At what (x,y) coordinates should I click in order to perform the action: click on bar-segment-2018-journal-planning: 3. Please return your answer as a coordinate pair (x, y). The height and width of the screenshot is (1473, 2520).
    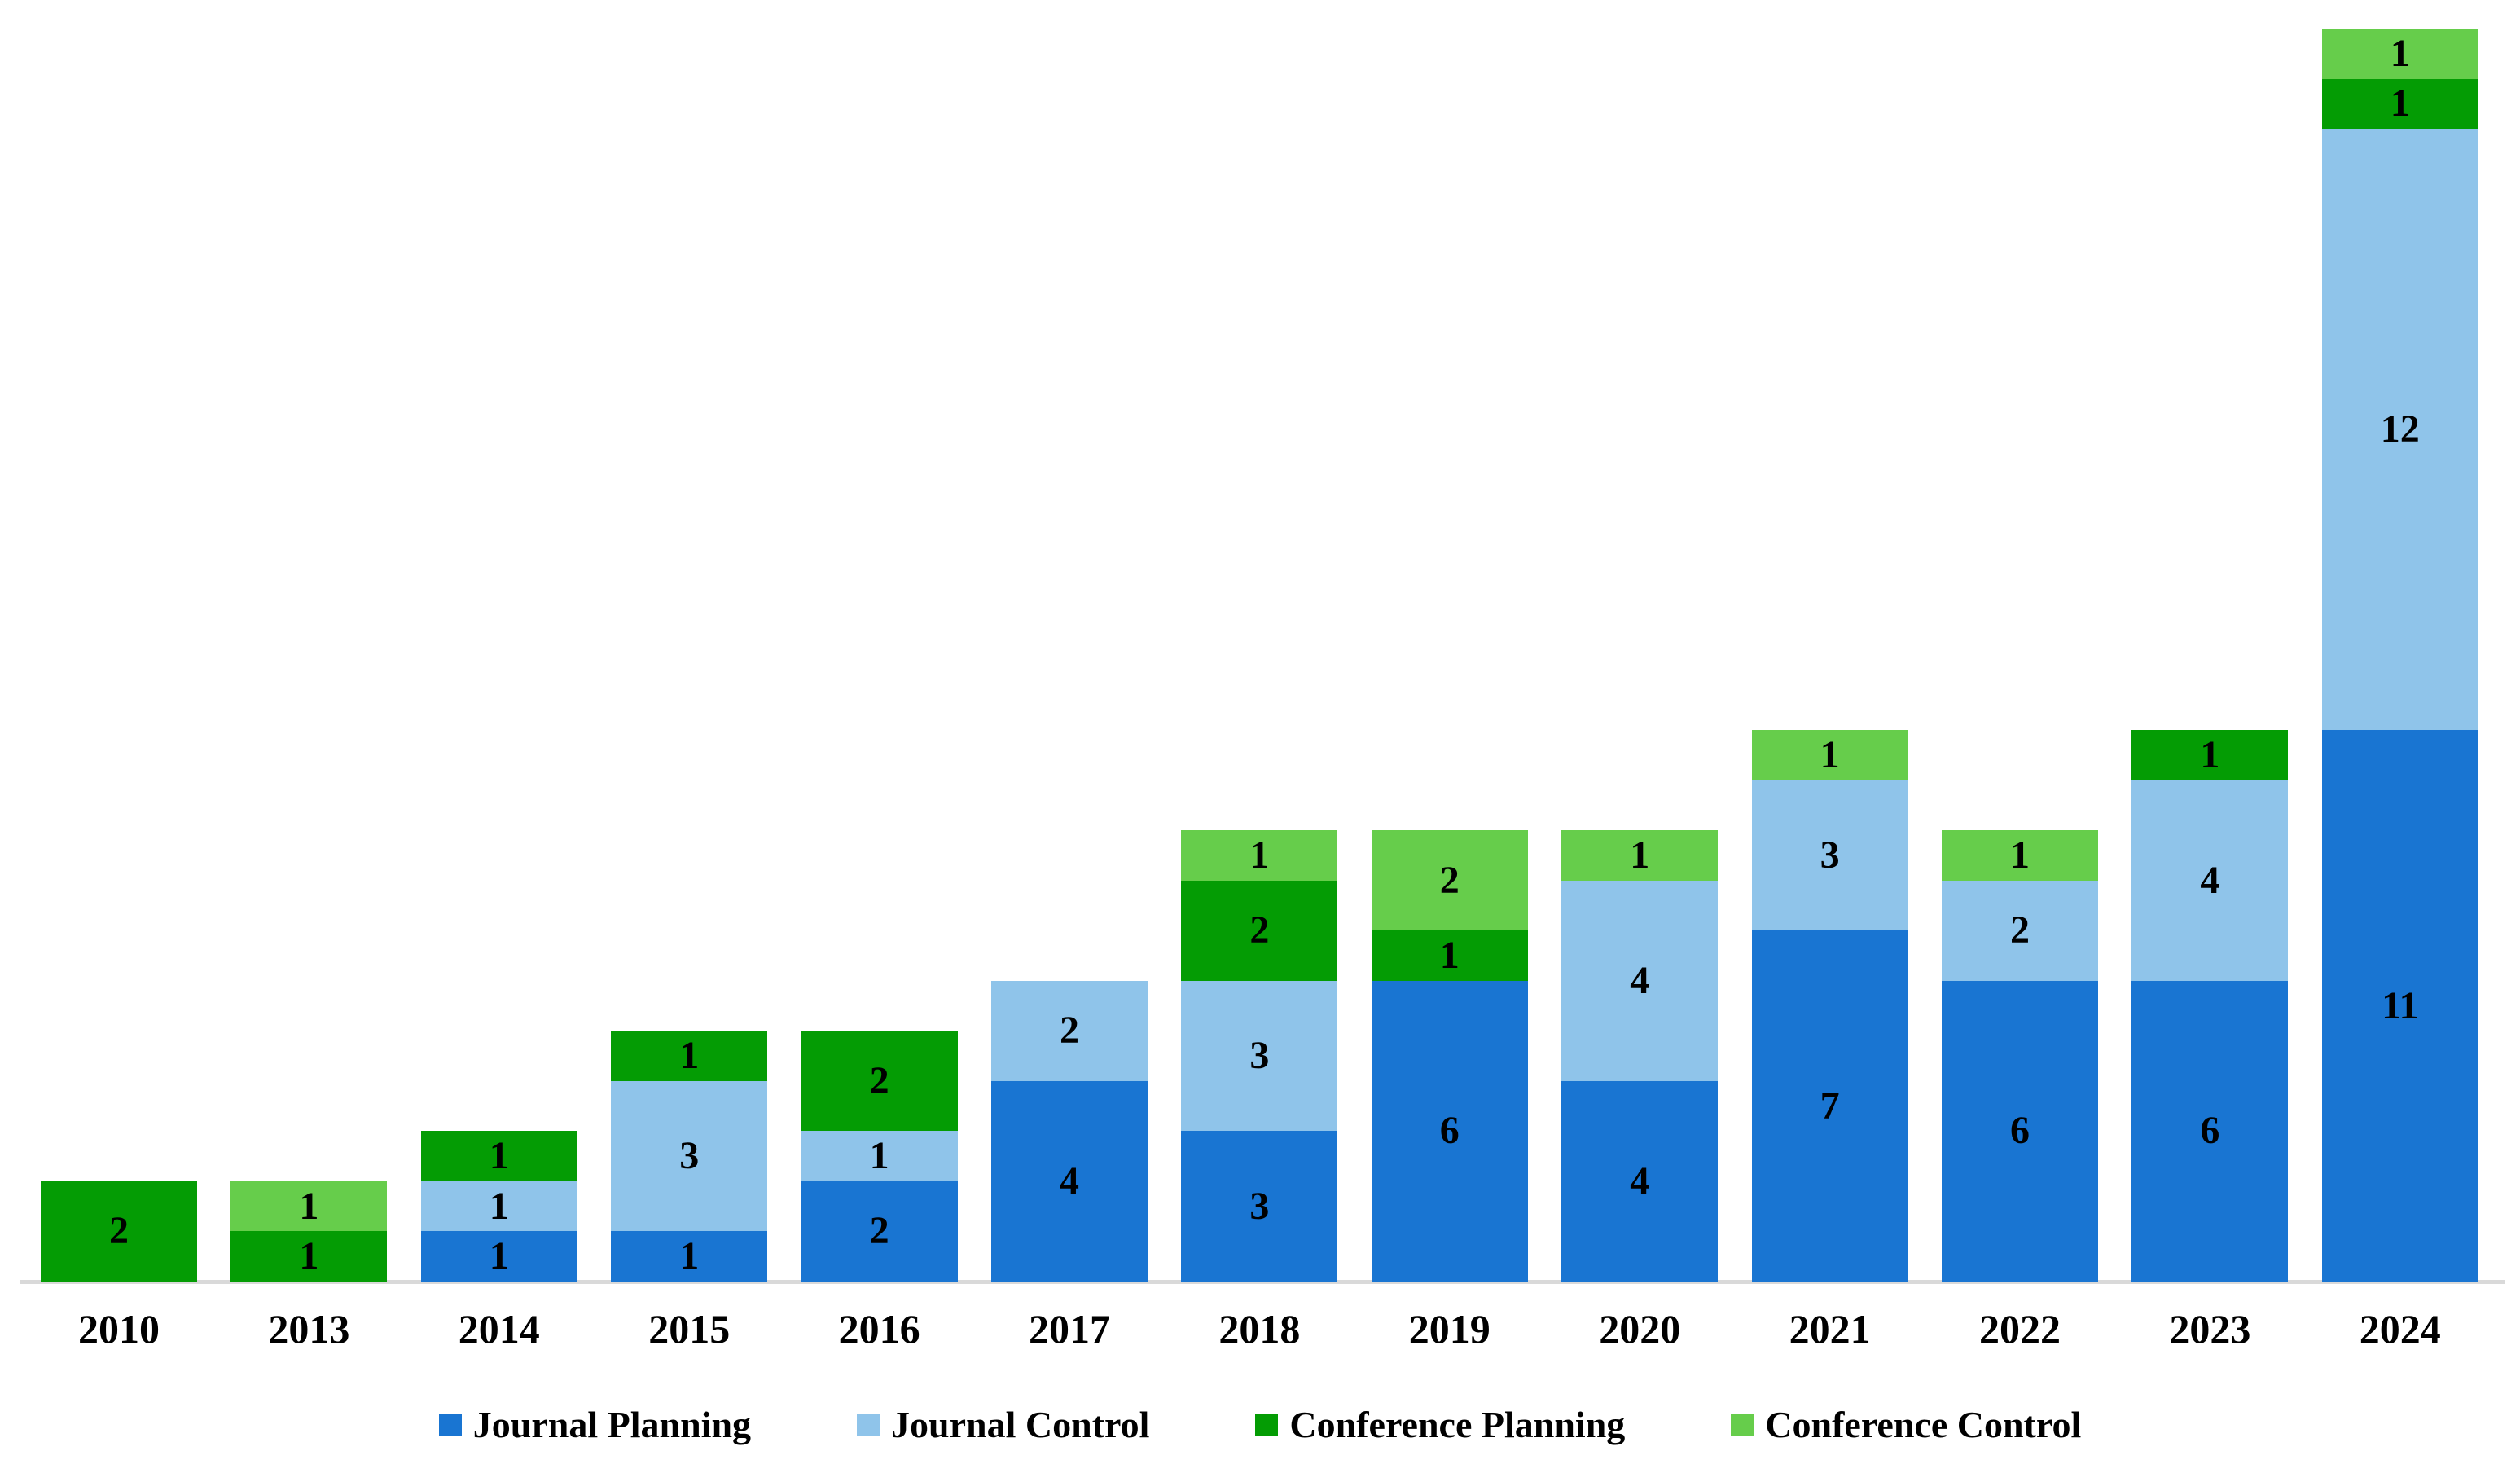
    Looking at the image, I should click on (1259, 1206).